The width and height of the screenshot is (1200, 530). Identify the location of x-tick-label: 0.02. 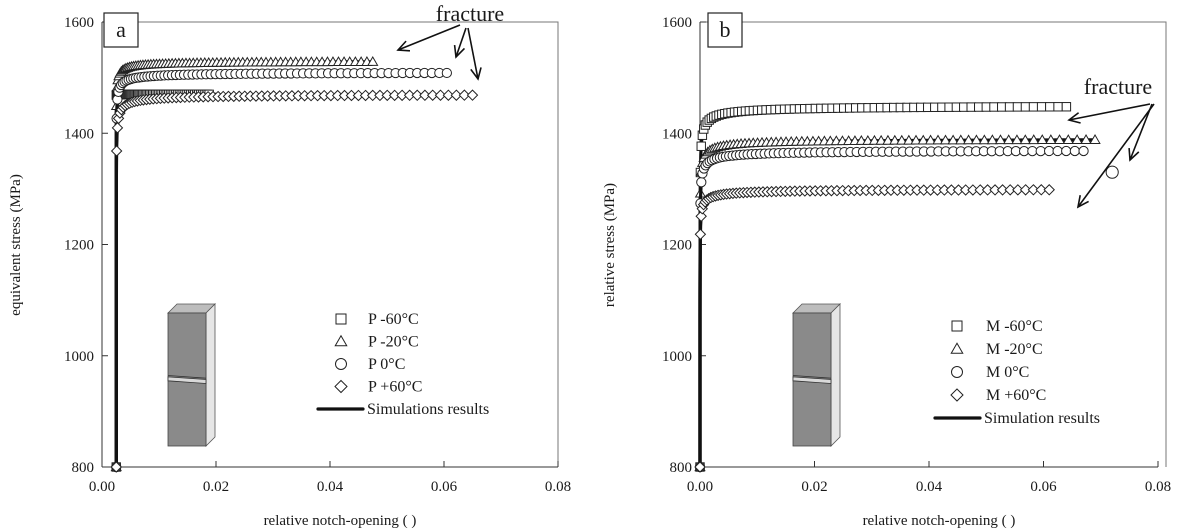
(216, 487).